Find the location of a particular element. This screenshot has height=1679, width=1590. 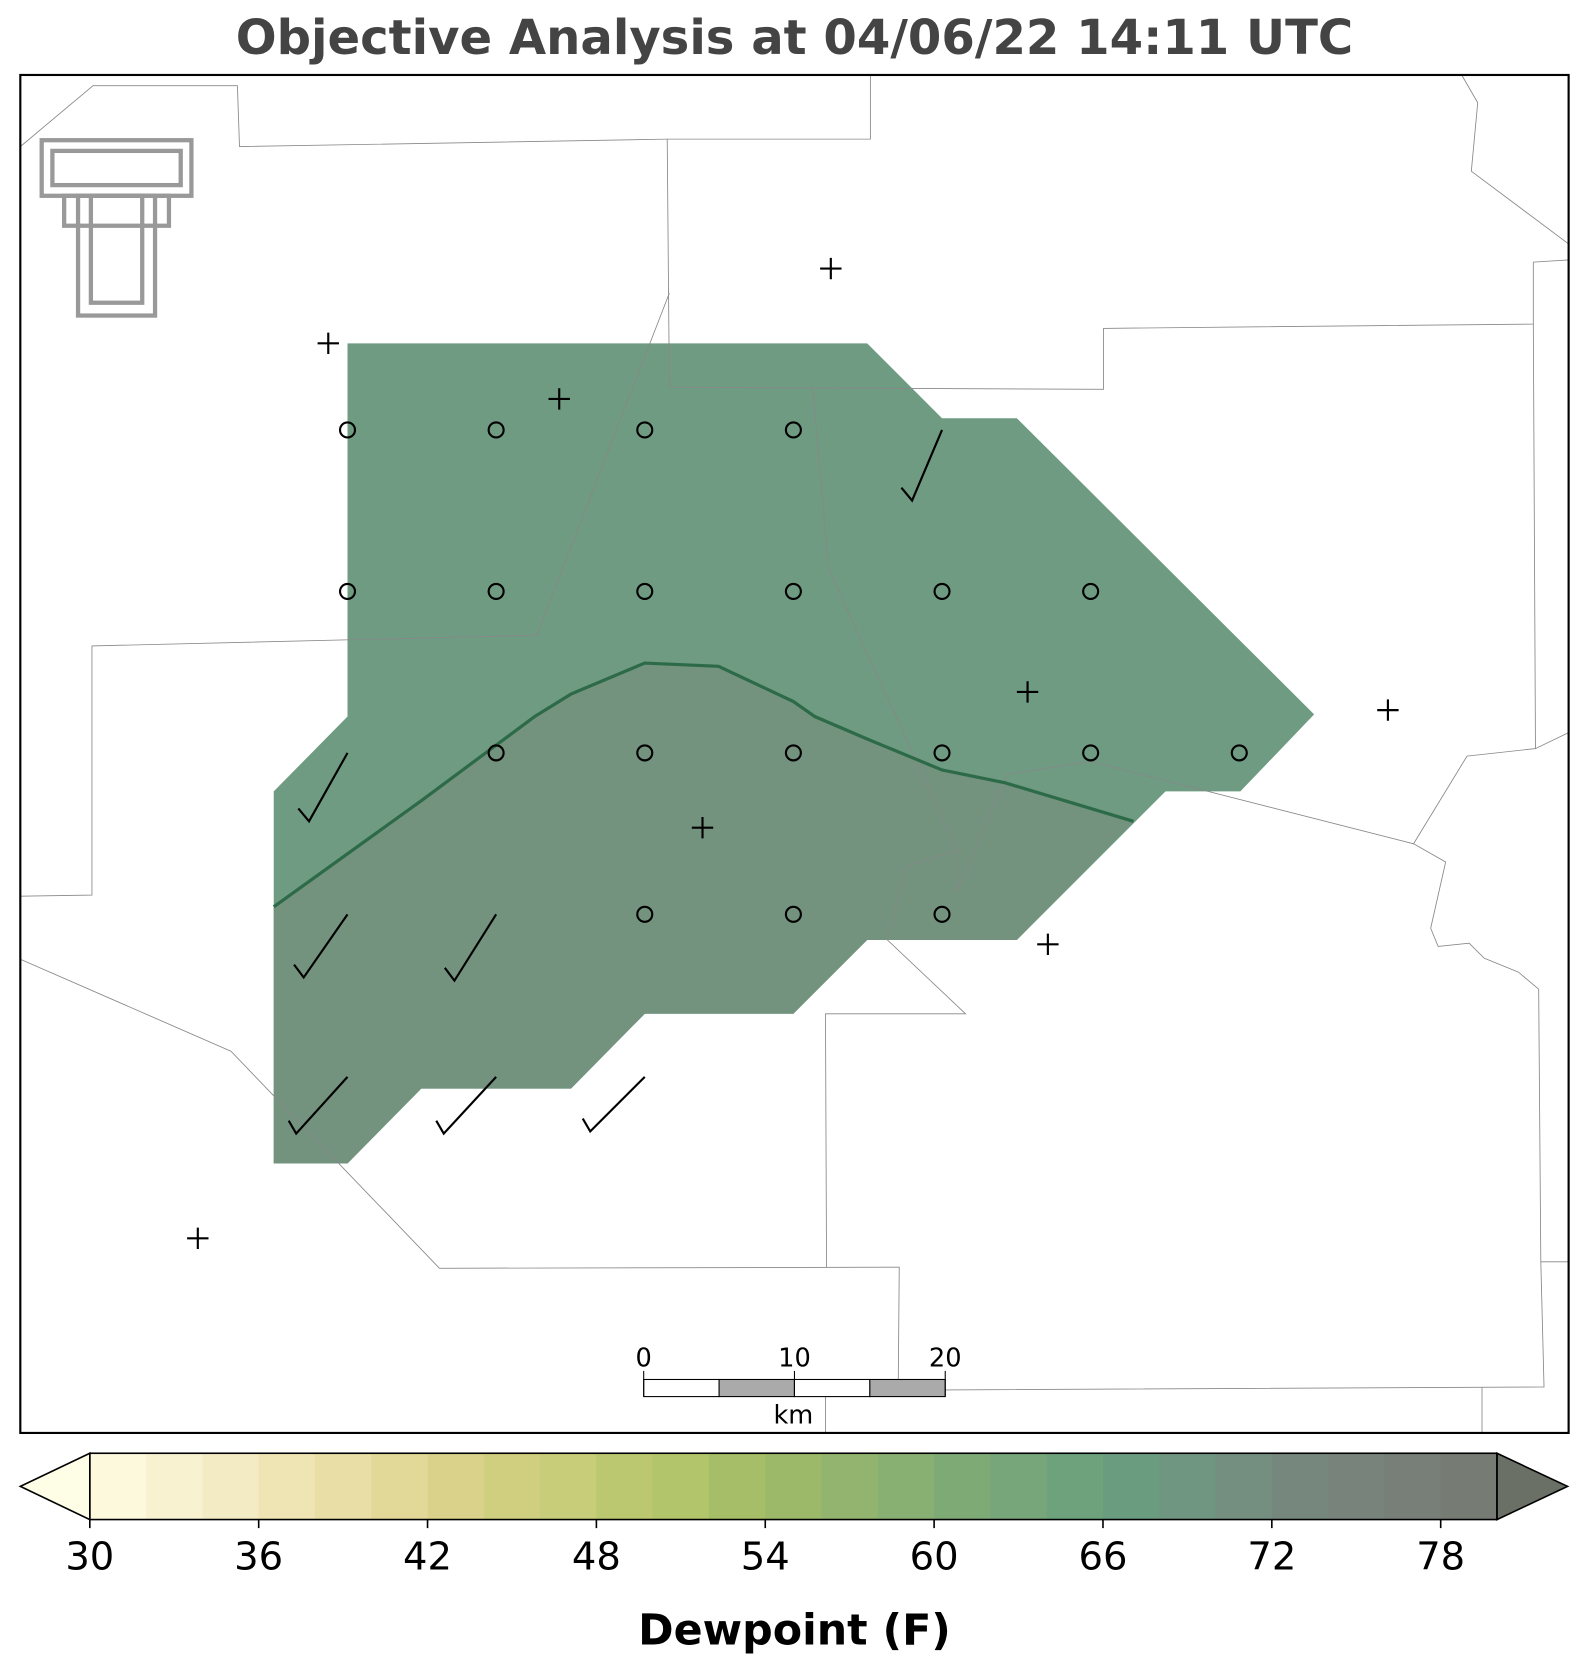

colorbar-tick-label: 30 is located at coordinates (89, 1557).